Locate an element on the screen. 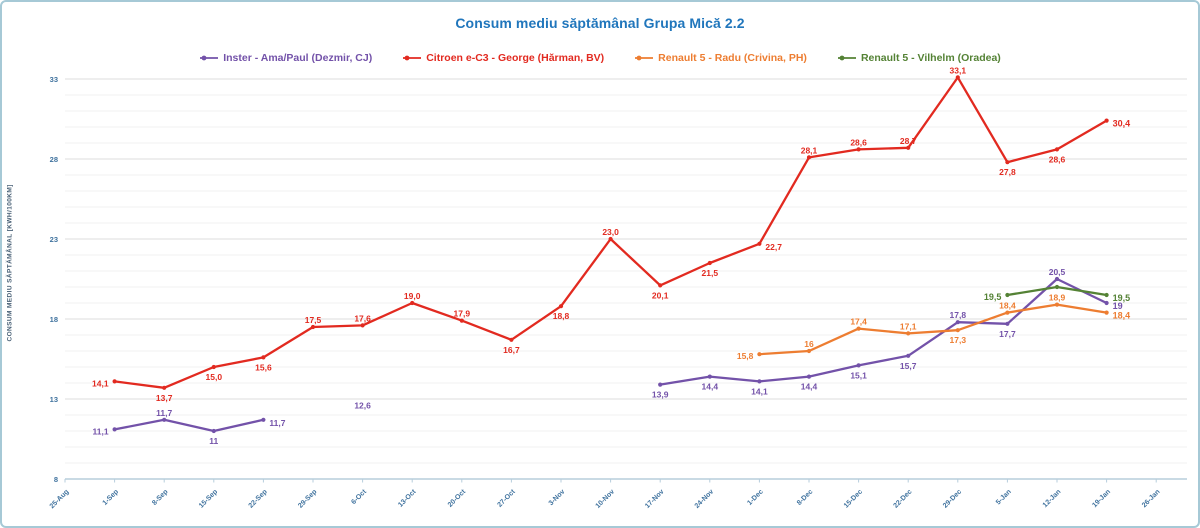 The height and width of the screenshot is (528, 1200). data-label: 16 is located at coordinates (809, 344).